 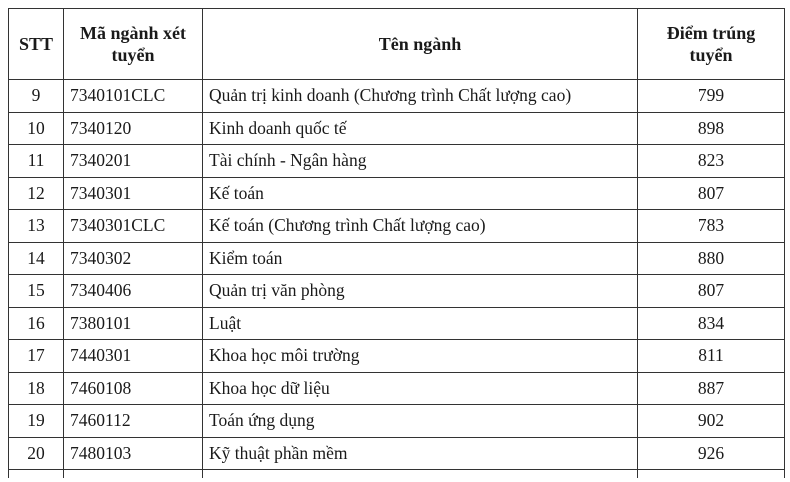 What do you see at coordinates (711, 128) in the screenshot?
I see `score-cell: 898` at bounding box center [711, 128].